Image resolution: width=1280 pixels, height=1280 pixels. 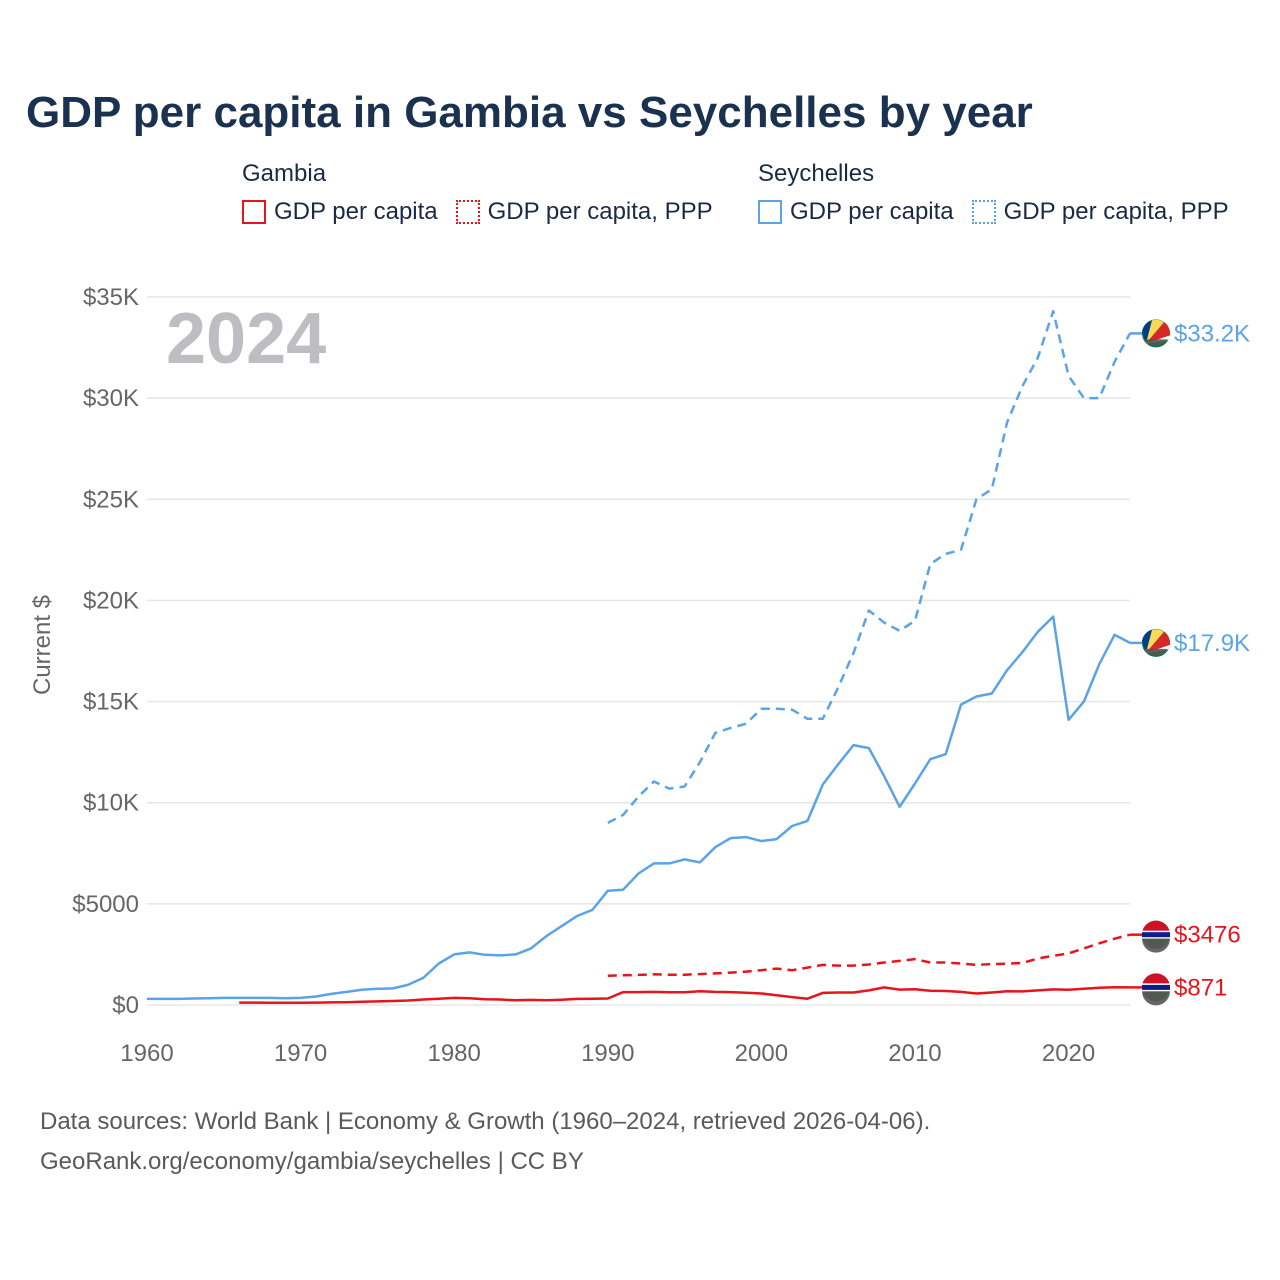 I want to click on y-tick-label: $15K, so click(x=111, y=702).